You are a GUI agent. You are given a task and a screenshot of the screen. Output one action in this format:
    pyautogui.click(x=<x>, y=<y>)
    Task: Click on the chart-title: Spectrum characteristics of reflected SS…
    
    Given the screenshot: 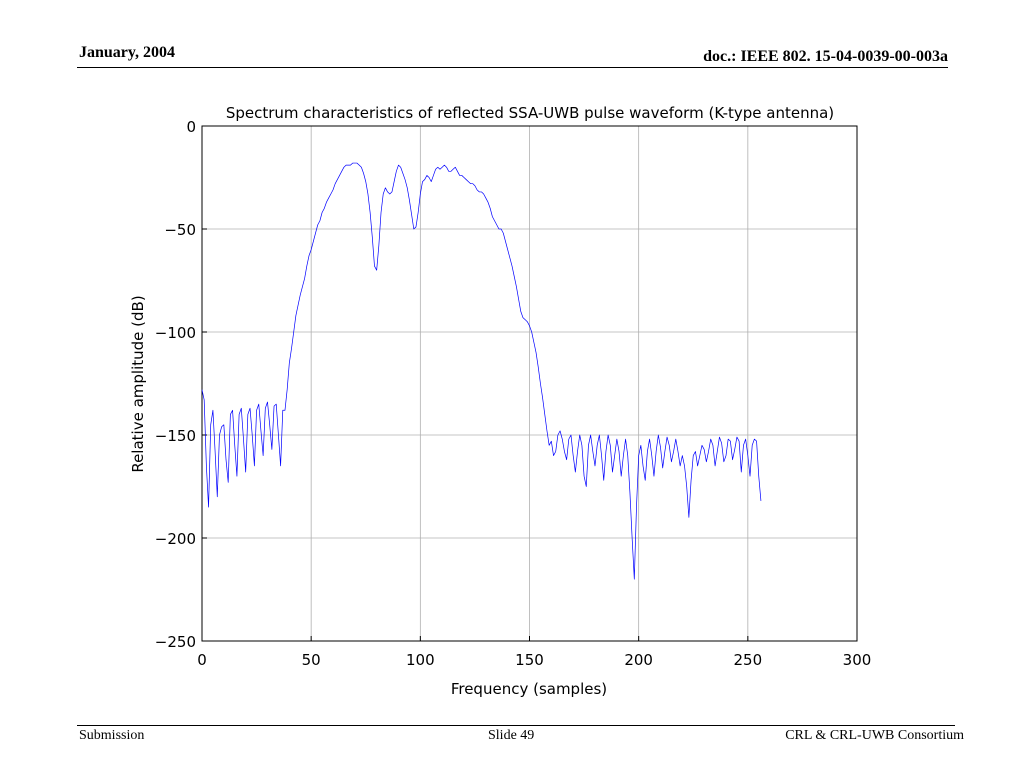 What is the action you would take?
    pyautogui.click(x=530, y=113)
    